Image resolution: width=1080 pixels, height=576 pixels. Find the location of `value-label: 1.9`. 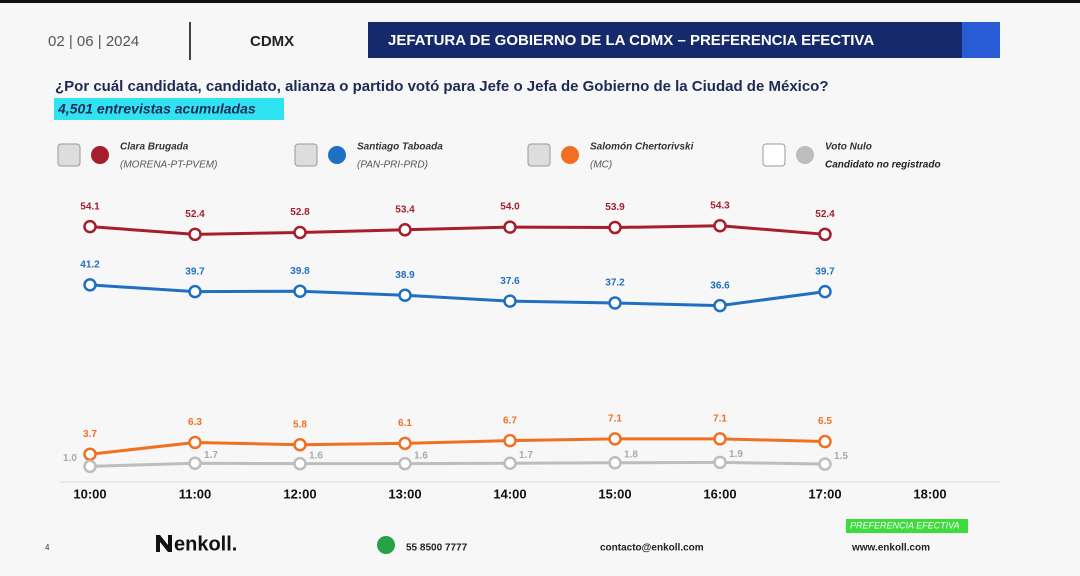

value-label: 1.9 is located at coordinates (736, 454).